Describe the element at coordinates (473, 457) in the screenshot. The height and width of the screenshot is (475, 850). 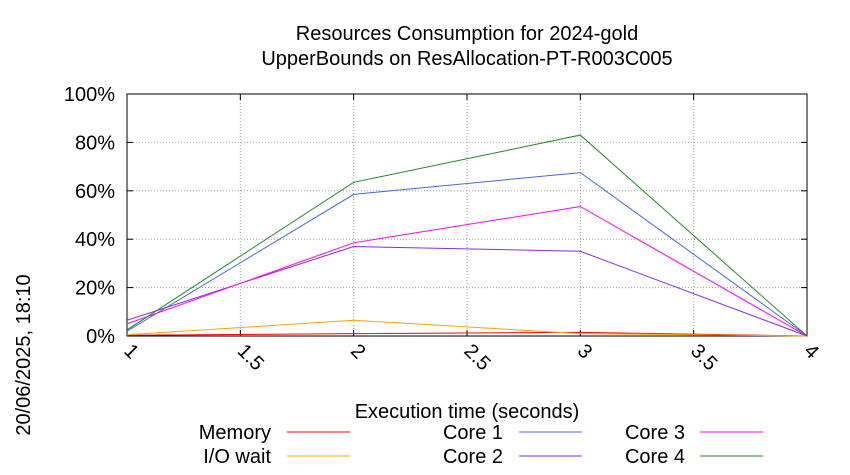
I see `legend-label-core-2: Core 2` at that location.